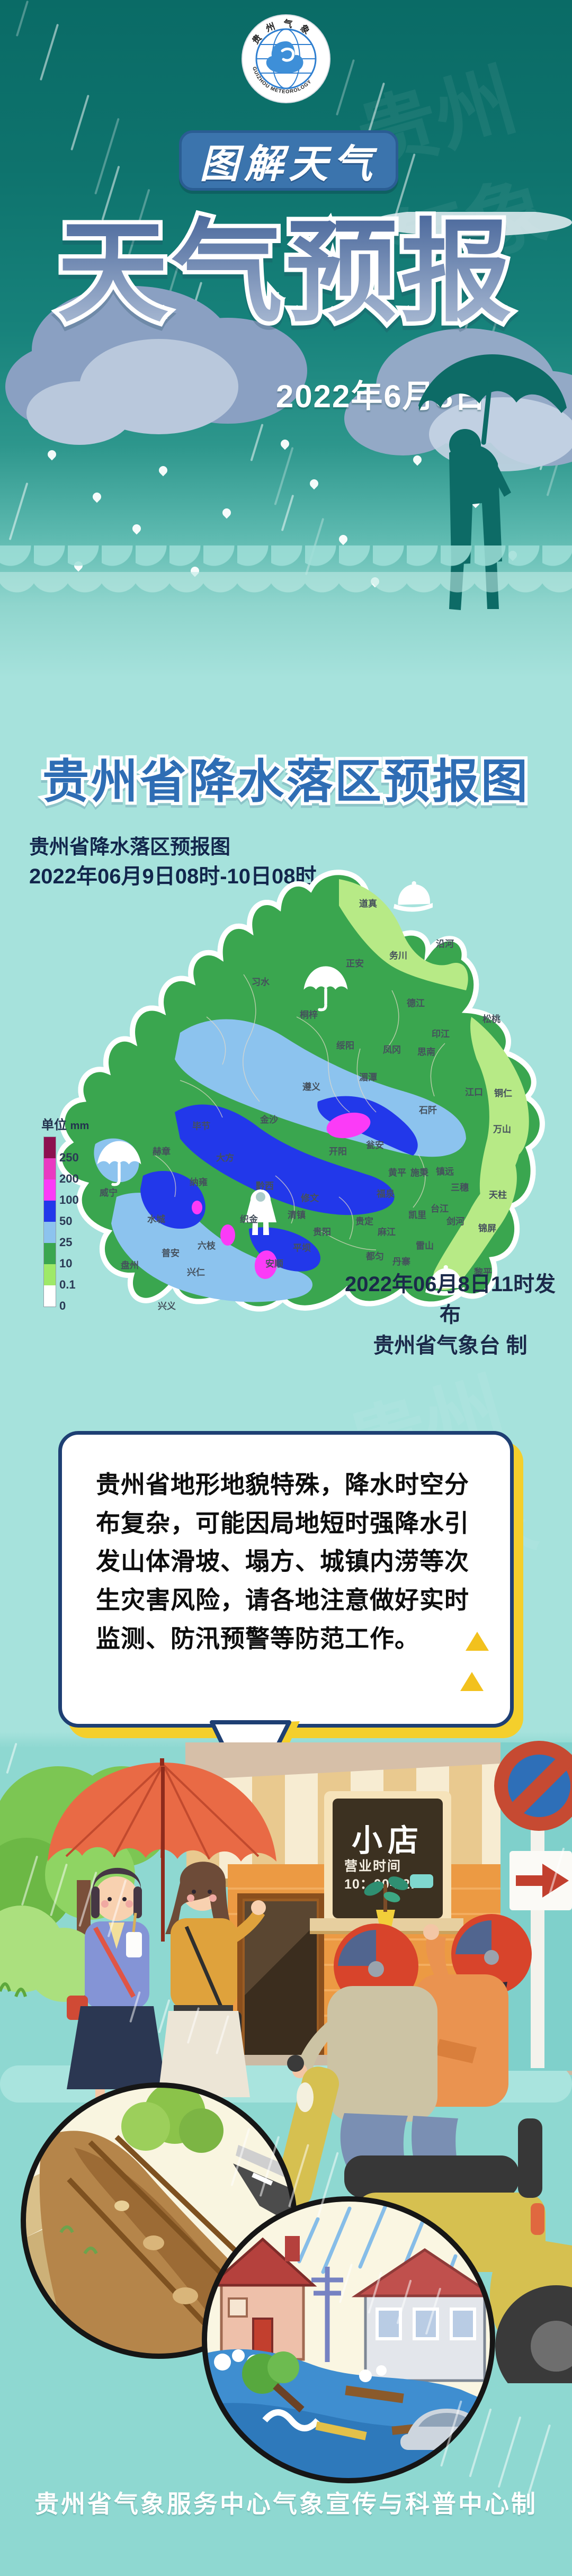 This screenshot has height=2576, width=572. Describe the element at coordinates (273, 2382) in the screenshot. I see `floating-tree` at that location.